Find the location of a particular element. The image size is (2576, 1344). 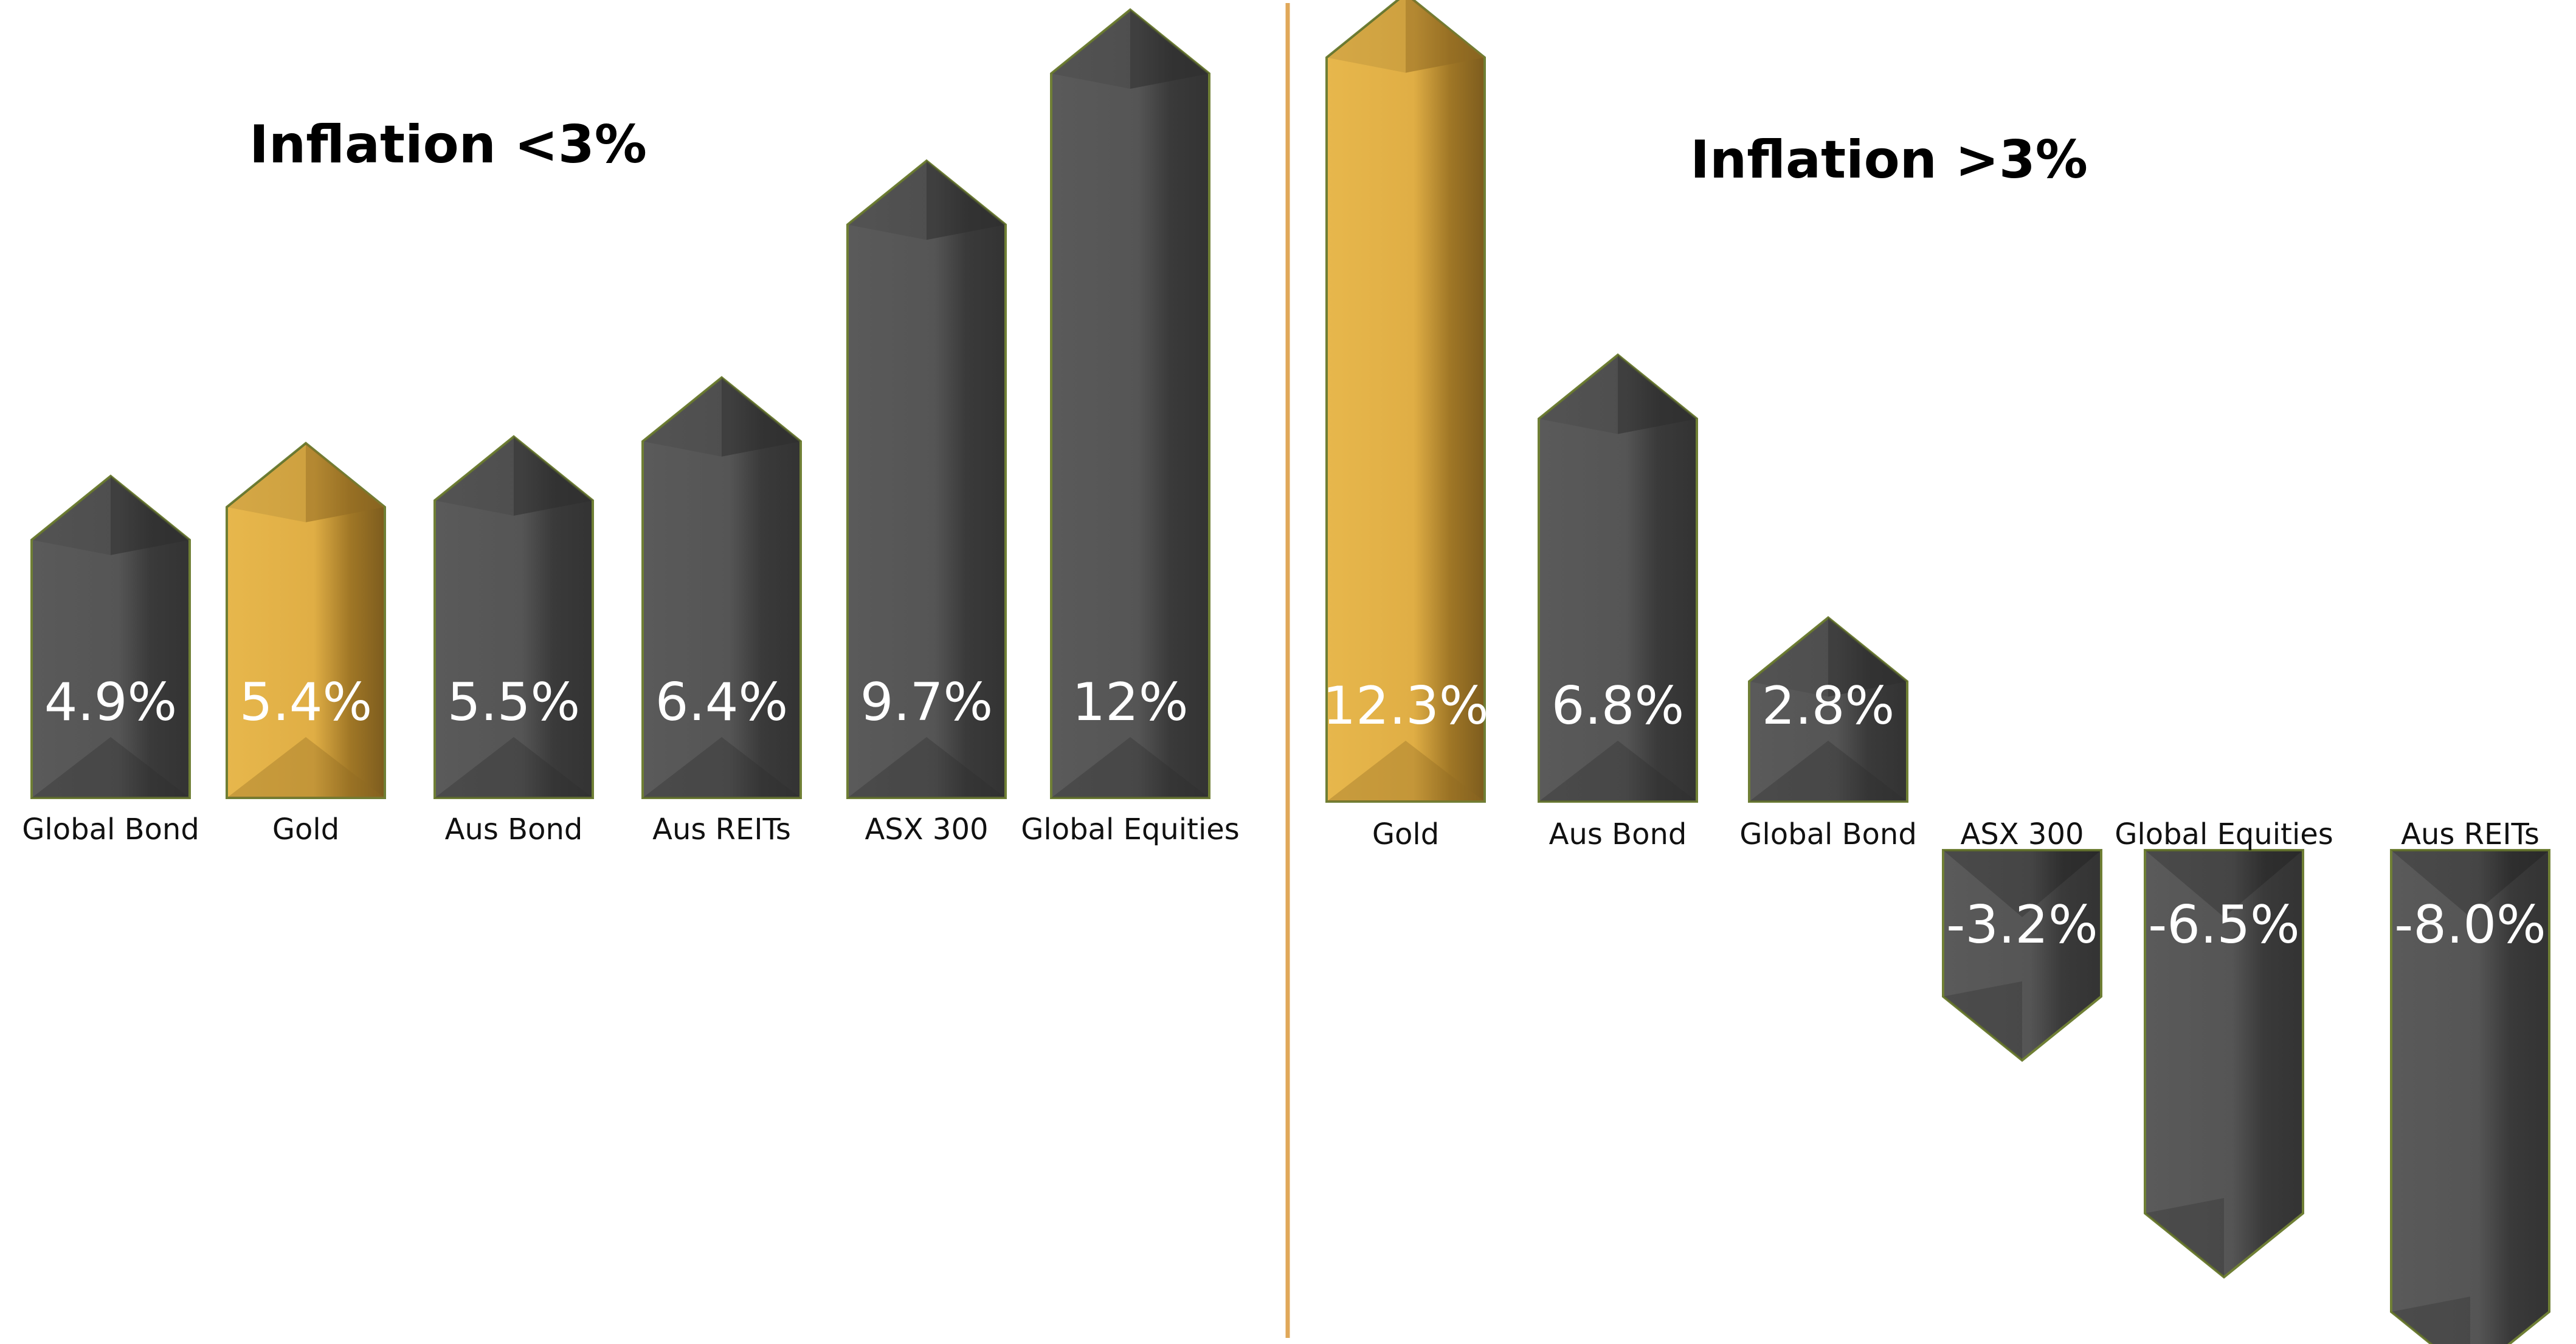

value-label: 6.4% is located at coordinates (722, 702).